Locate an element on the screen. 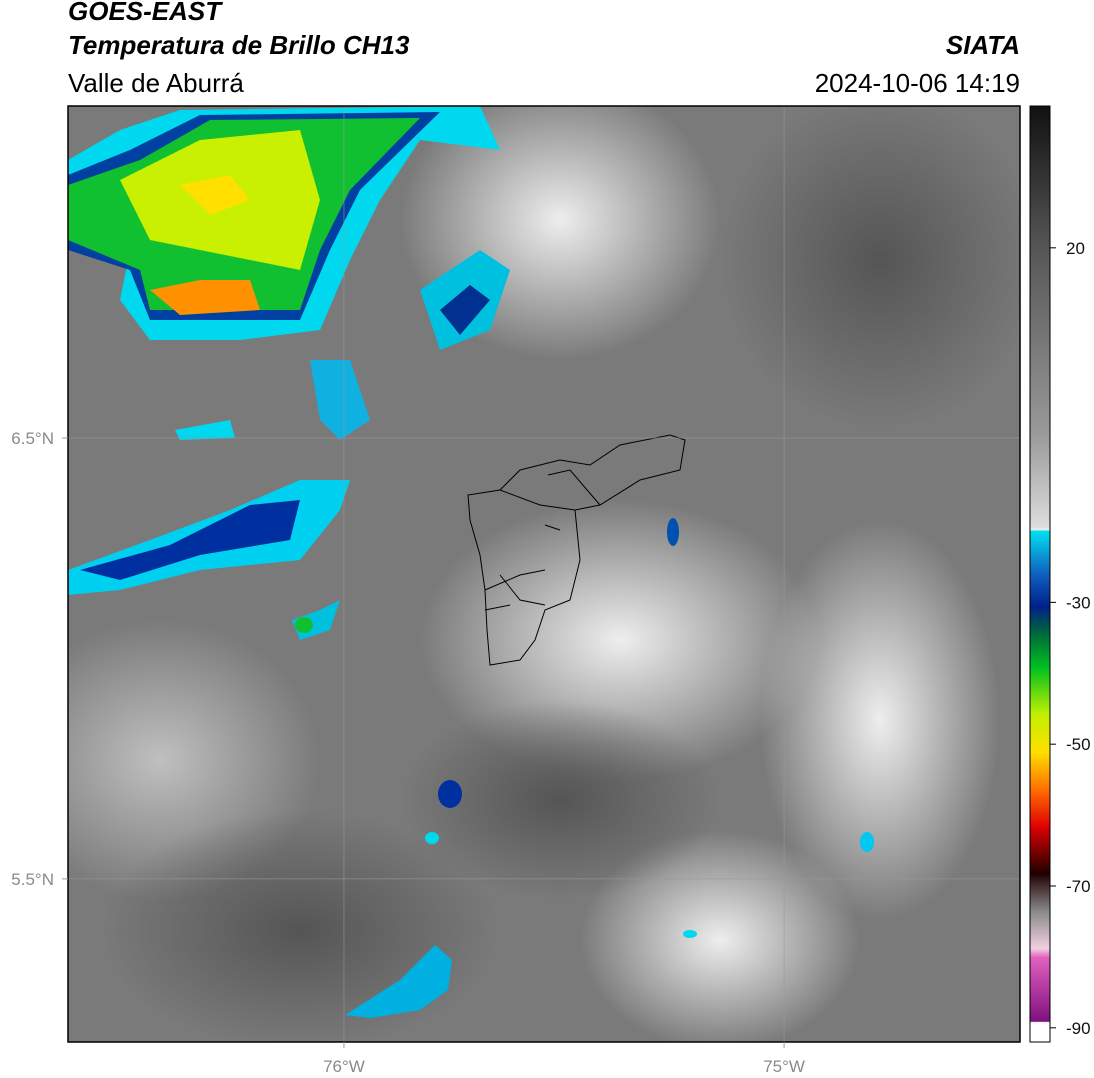 This screenshot has width=1094, height=1078. colorbar-tick-label: 20 is located at coordinates (1075, 248).